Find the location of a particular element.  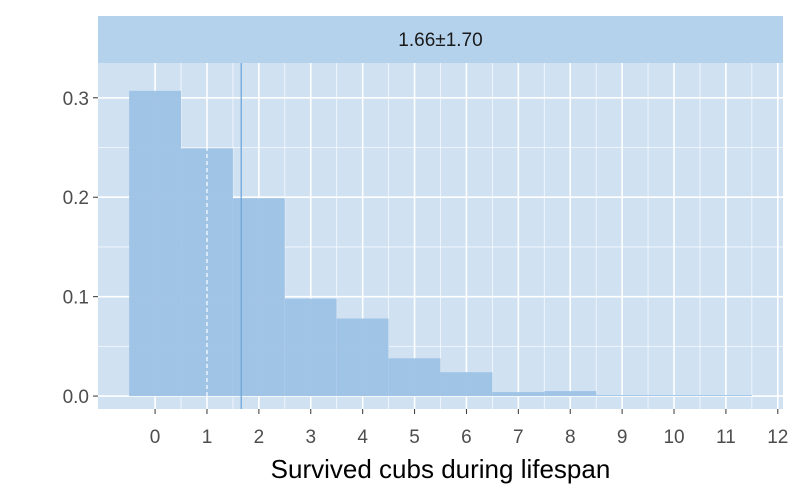

y-tick-label: 0.2 is located at coordinates (76, 198).